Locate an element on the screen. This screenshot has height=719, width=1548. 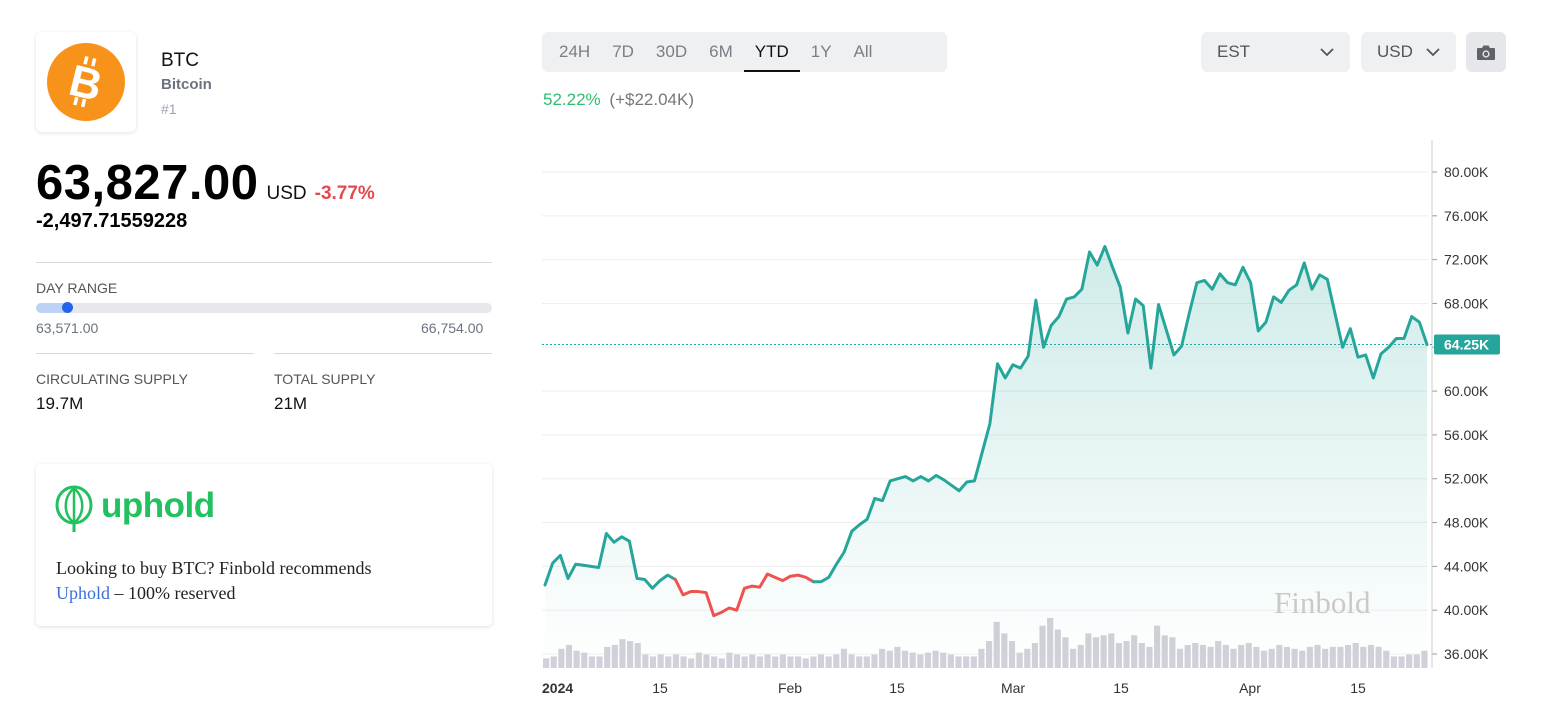
uphold-logo-icon is located at coordinates (74, 508).